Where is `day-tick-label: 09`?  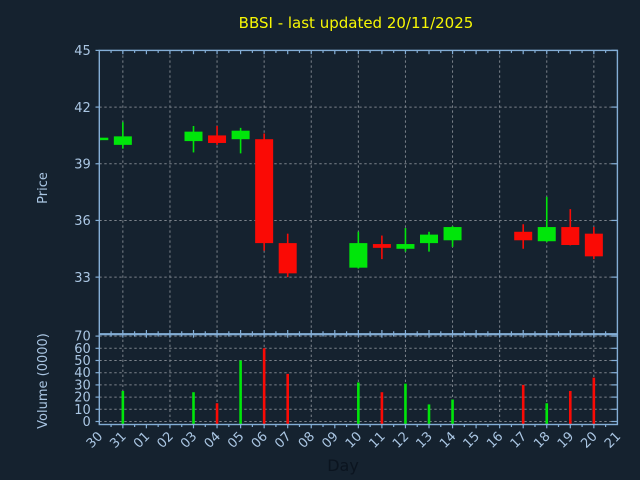
day-tick-label: 09 is located at coordinates (330, 440).